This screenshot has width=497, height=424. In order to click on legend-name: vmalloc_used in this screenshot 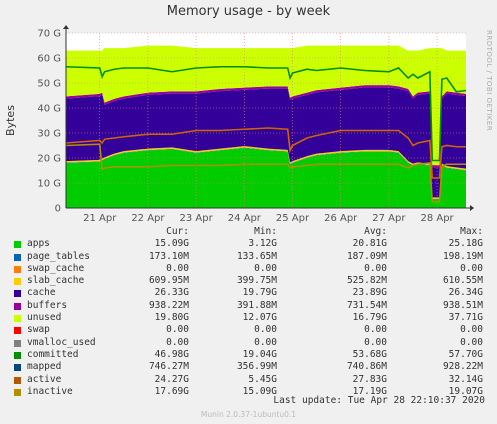, I will do `click(61, 342)`.